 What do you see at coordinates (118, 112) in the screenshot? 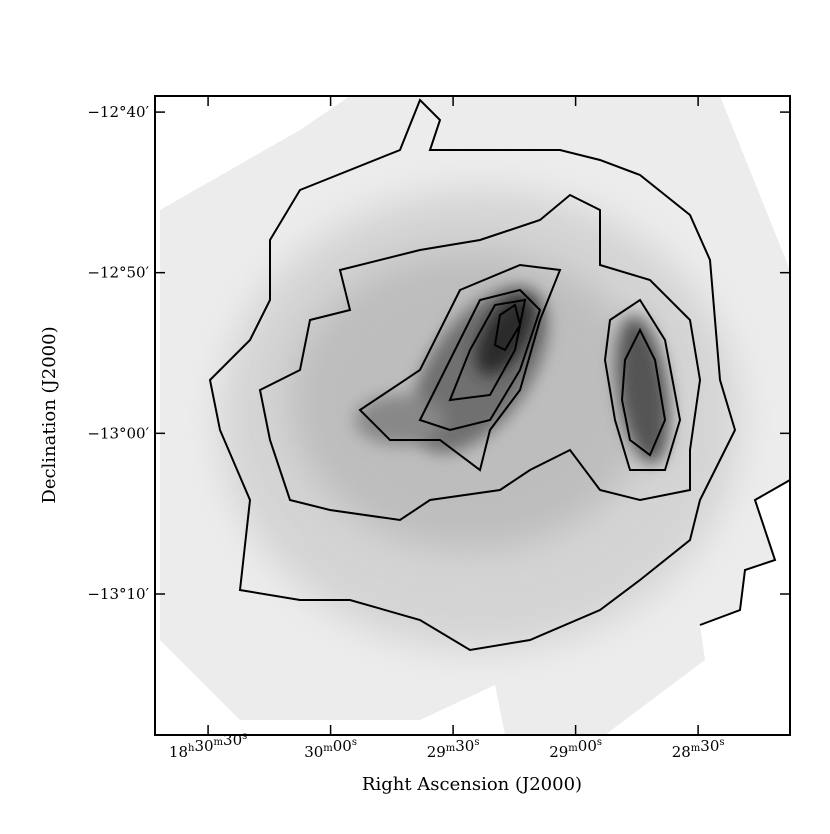
I see `y-tick-label: −12°40′` at bounding box center [118, 112].